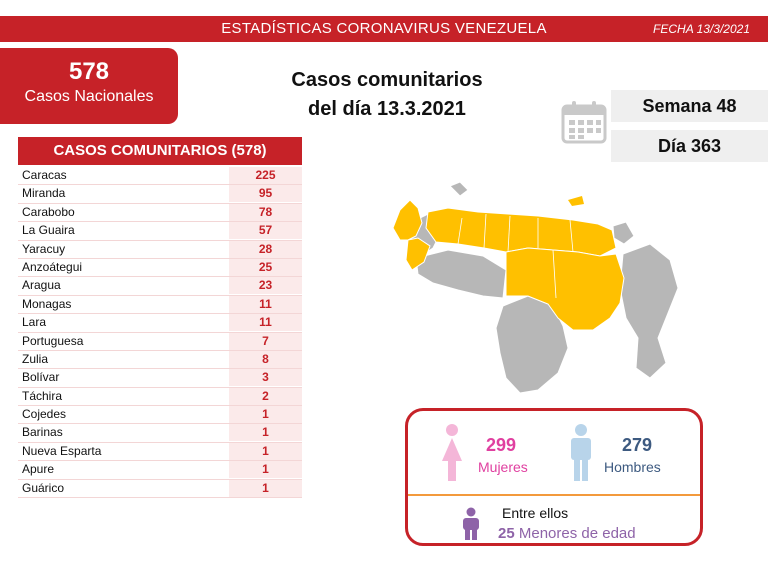 This screenshot has height=567, width=768. Describe the element at coordinates (387, 95) in the screenshot. I see `page-heading: Casos comunitarios del día 13.3.2021` at that location.